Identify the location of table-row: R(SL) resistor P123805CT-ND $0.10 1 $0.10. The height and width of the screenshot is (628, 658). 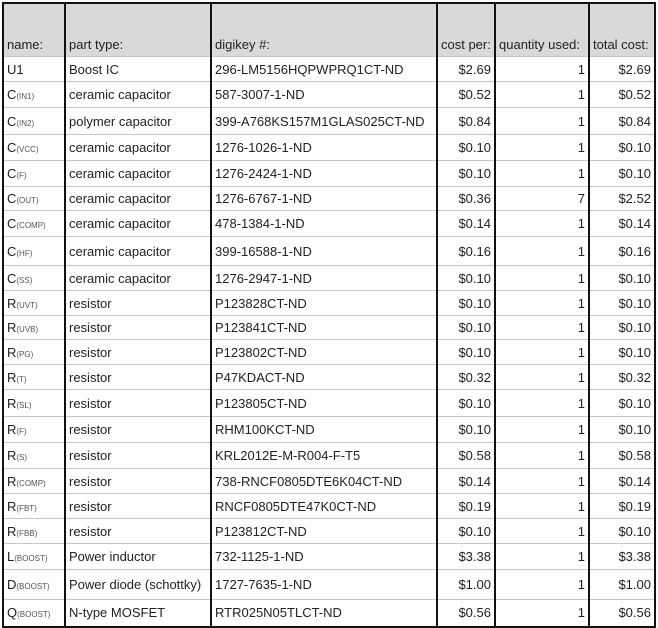
(329, 403).